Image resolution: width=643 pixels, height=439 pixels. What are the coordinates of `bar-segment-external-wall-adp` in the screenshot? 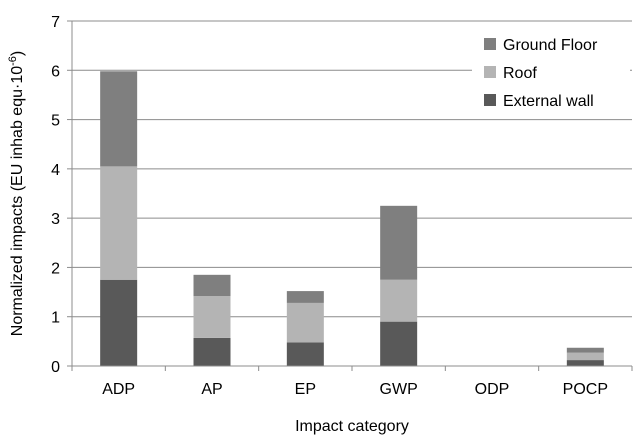 It's located at (119, 322).